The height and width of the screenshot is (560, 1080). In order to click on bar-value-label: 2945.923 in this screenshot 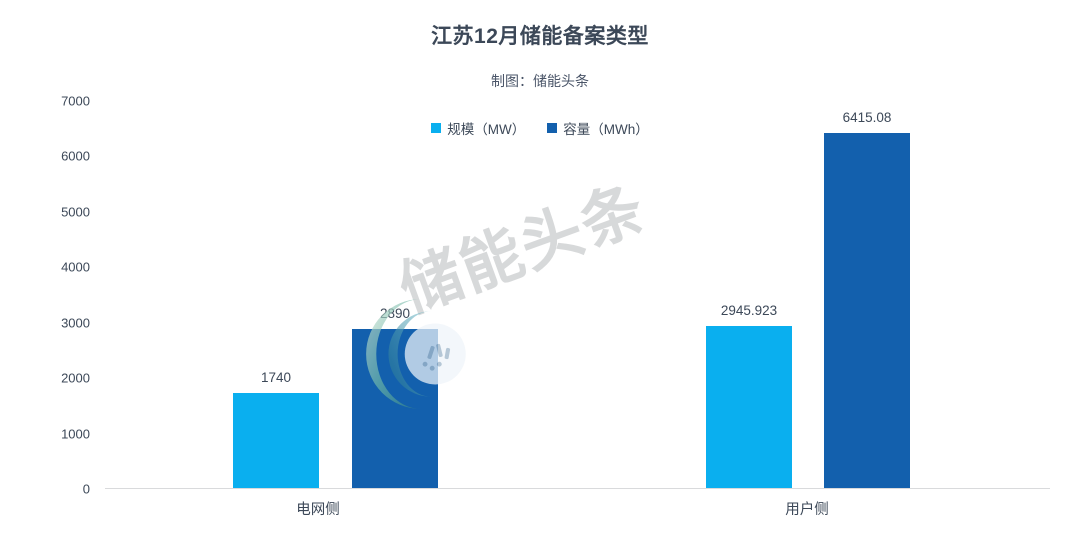, I will do `click(749, 310)`.